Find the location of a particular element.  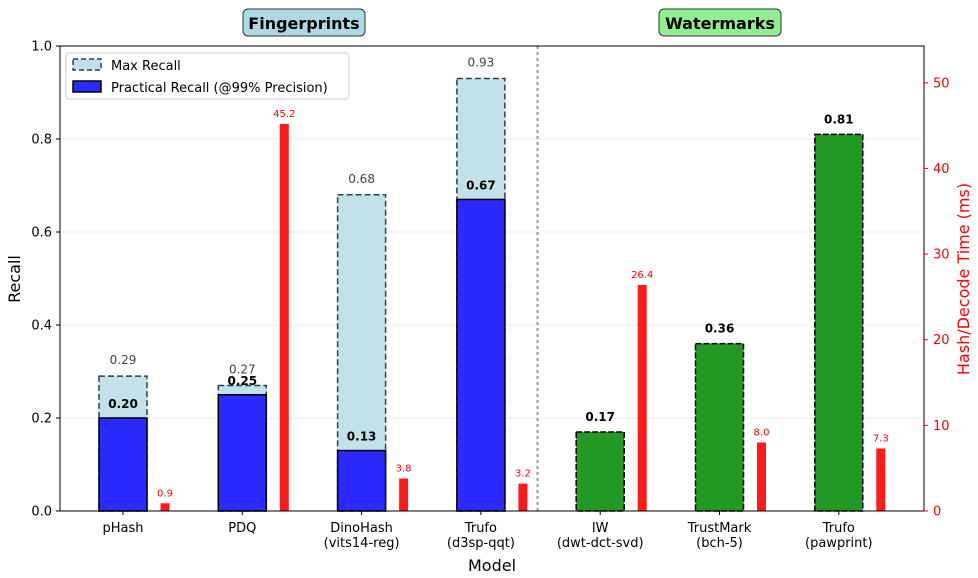

group-header-fingerprints-box is located at coordinates (304, 22).